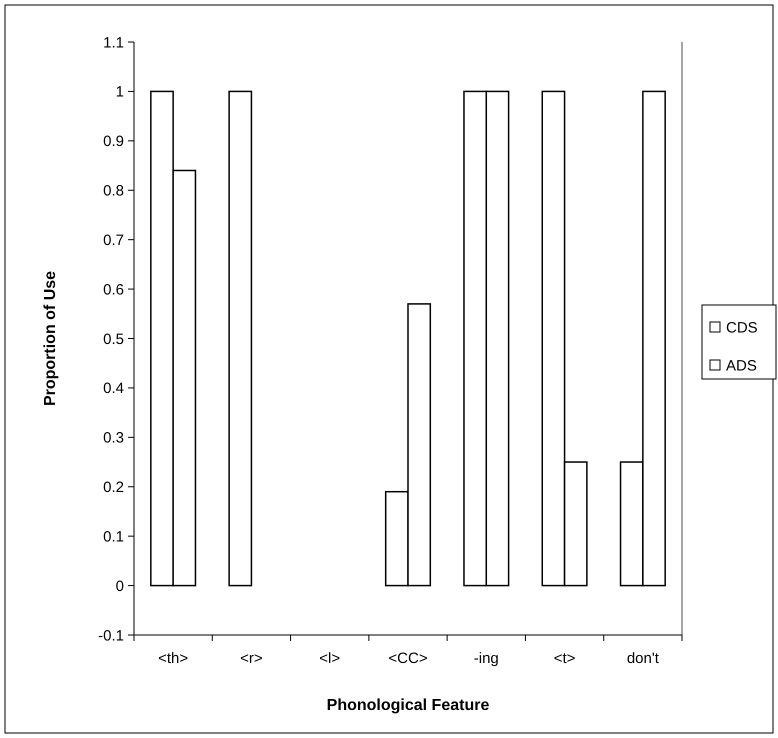  Describe the element at coordinates (741, 365) in the screenshot. I see `legend-label: ADS` at that location.